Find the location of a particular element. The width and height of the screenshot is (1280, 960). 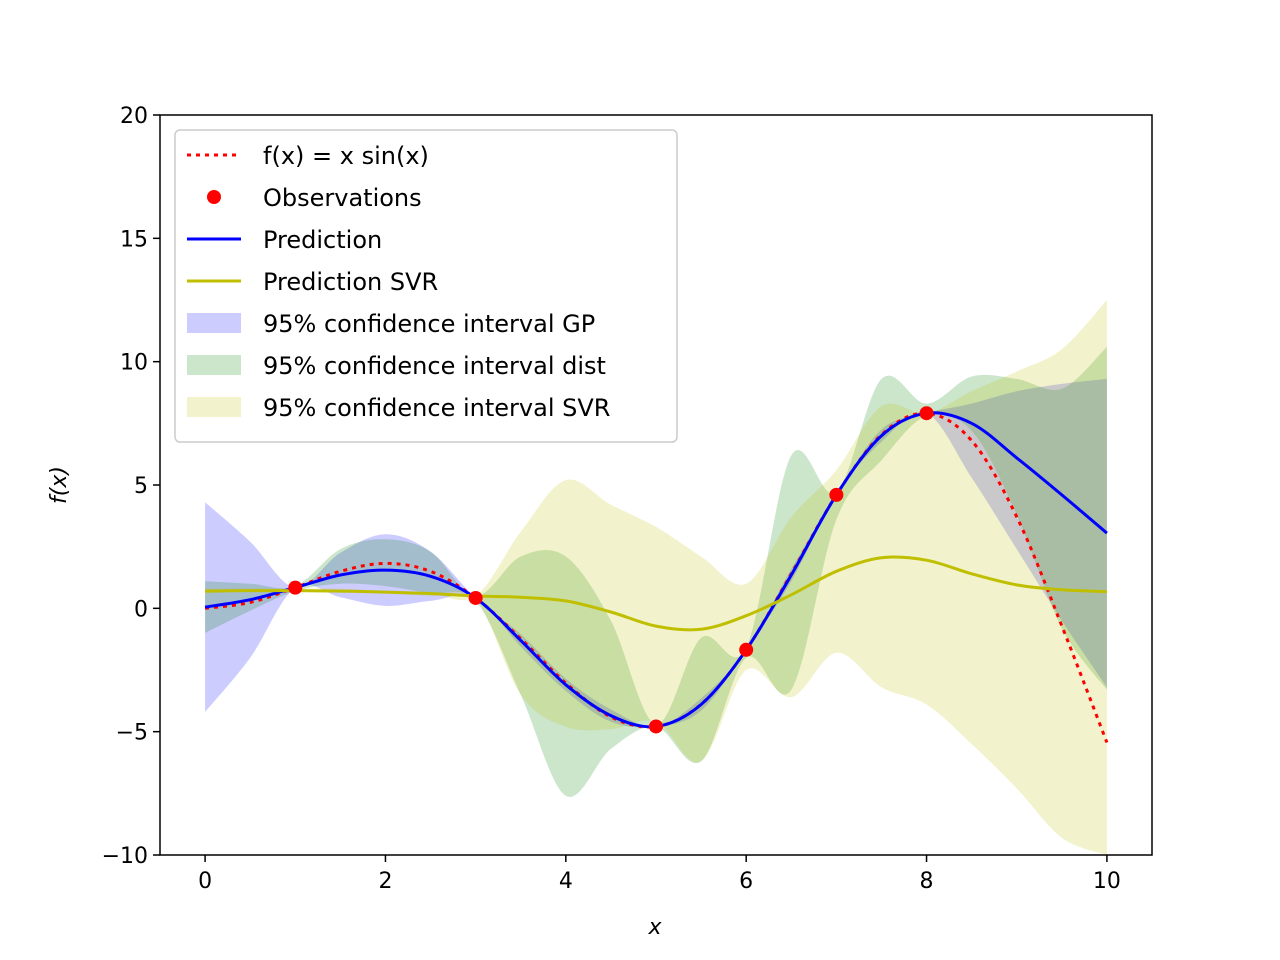

y-tick-label: 10 is located at coordinates (134, 363).